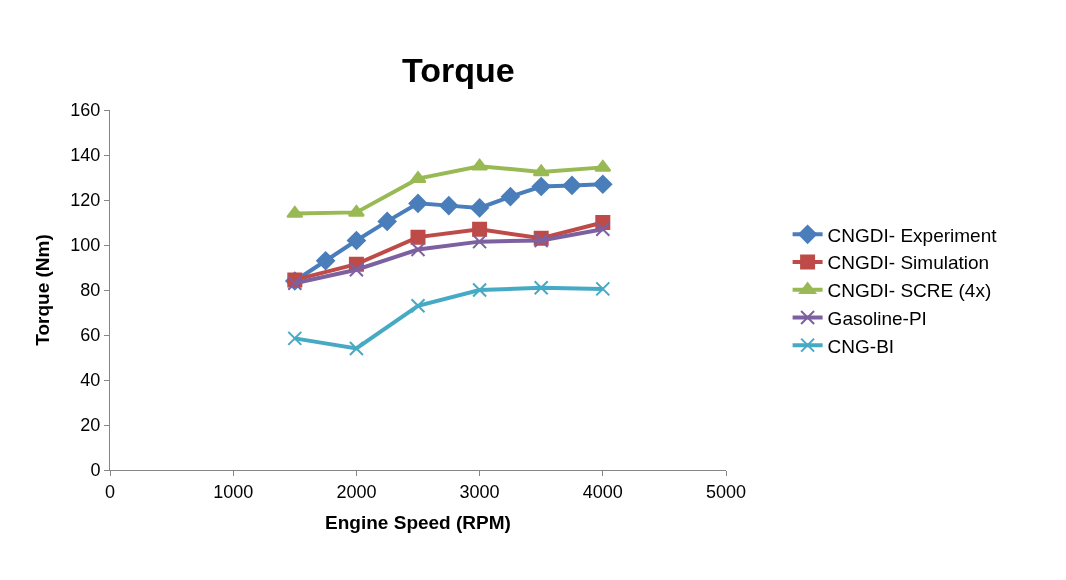 The height and width of the screenshot is (580, 1066). What do you see at coordinates (877, 318) in the screenshot?
I see `legend-label: Gasoline-PI` at bounding box center [877, 318].